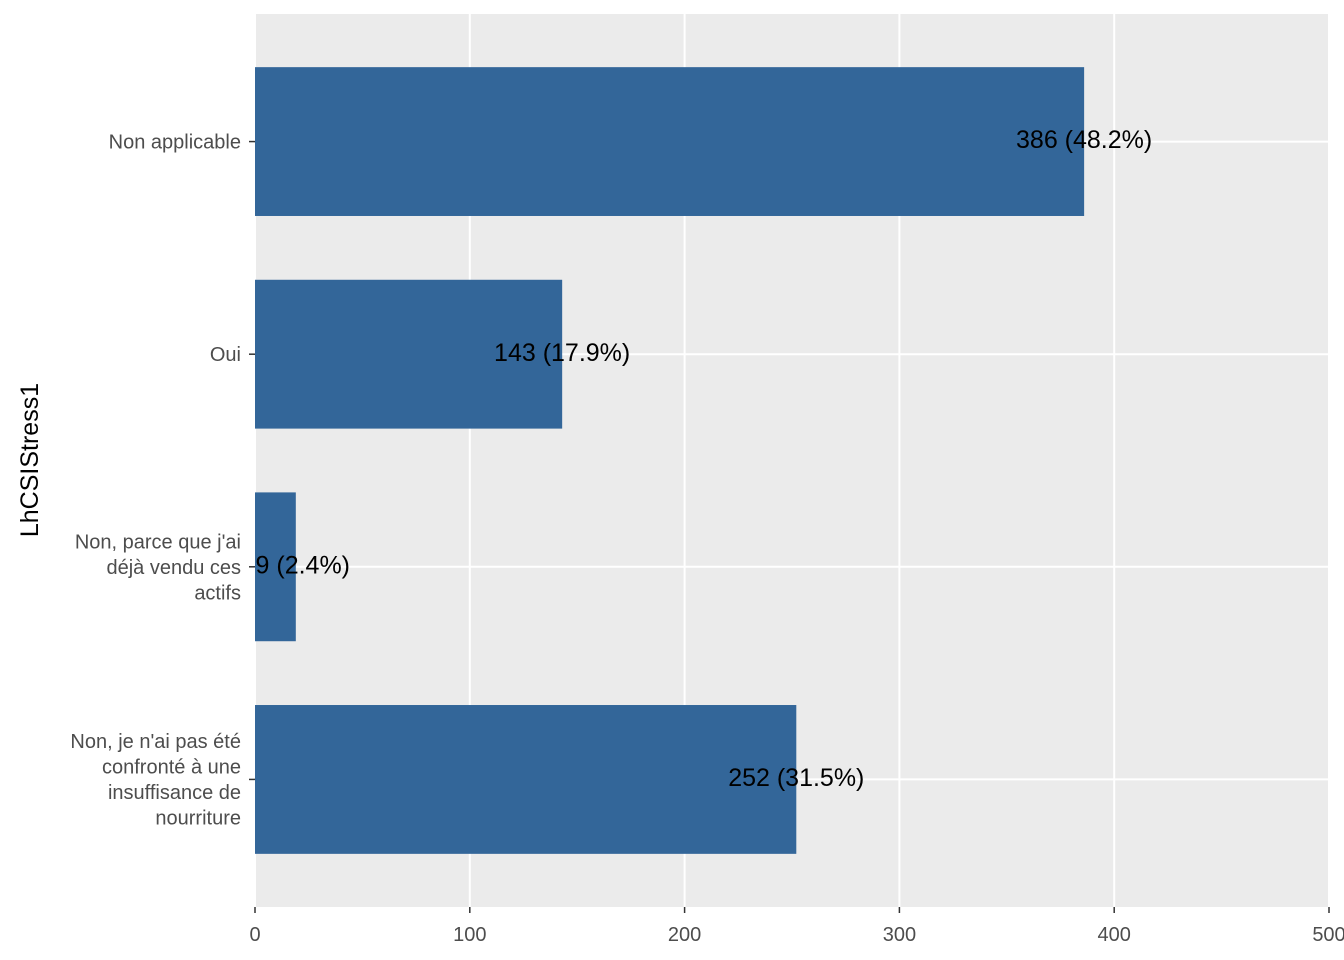  I want to click on y-tick-label: Oui, so click(225, 355).